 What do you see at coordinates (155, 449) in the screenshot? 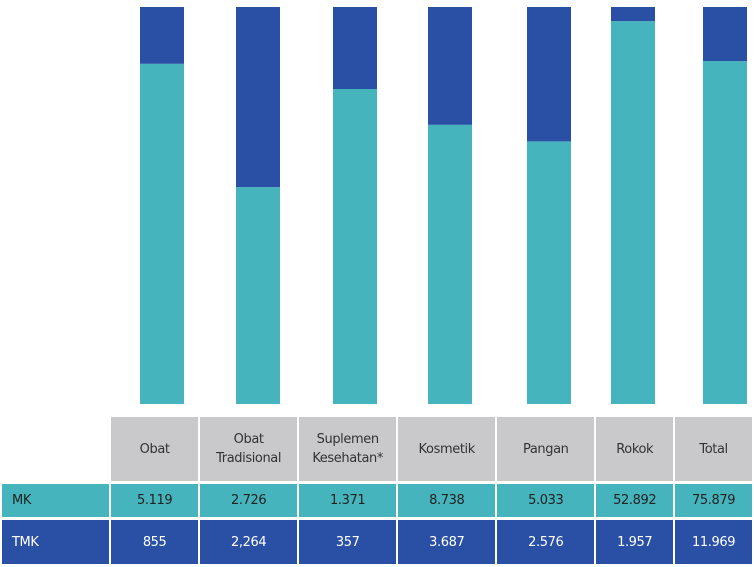
I see `category-label: Obat` at bounding box center [155, 449].